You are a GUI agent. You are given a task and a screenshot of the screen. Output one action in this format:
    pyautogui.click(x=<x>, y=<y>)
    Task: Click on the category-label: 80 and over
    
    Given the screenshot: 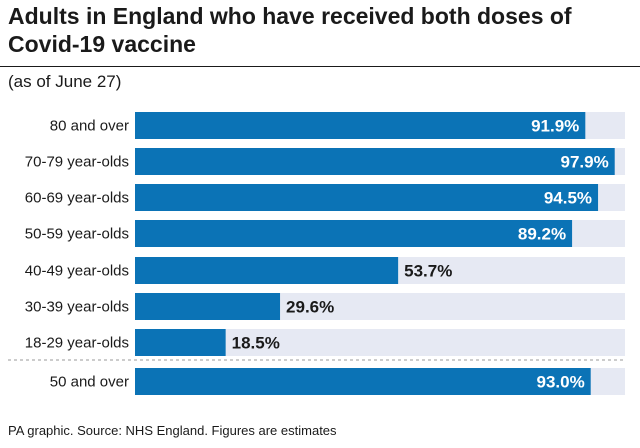 What is the action you would take?
    pyautogui.click(x=89, y=126)
    